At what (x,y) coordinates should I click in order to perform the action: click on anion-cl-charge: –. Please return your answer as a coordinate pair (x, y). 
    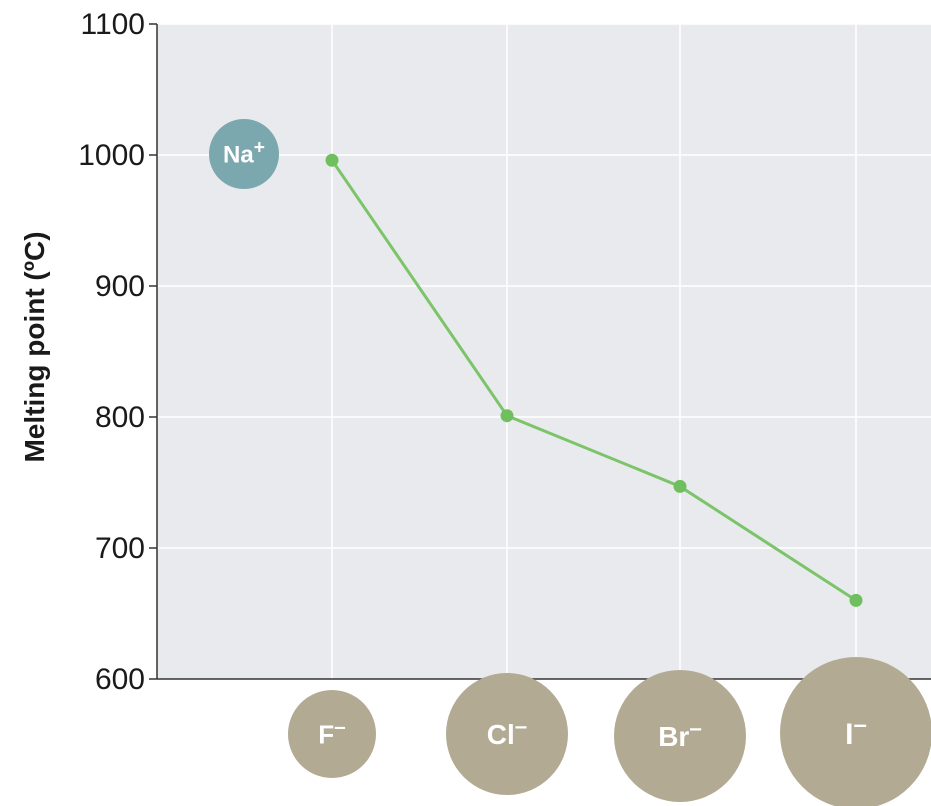
    Looking at the image, I should click on (521, 725).